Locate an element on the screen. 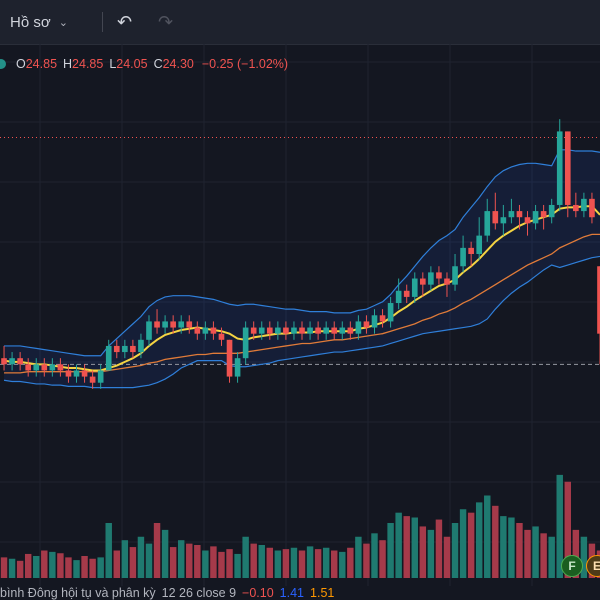  undo-icon: ↶ is located at coordinates (125, 21).